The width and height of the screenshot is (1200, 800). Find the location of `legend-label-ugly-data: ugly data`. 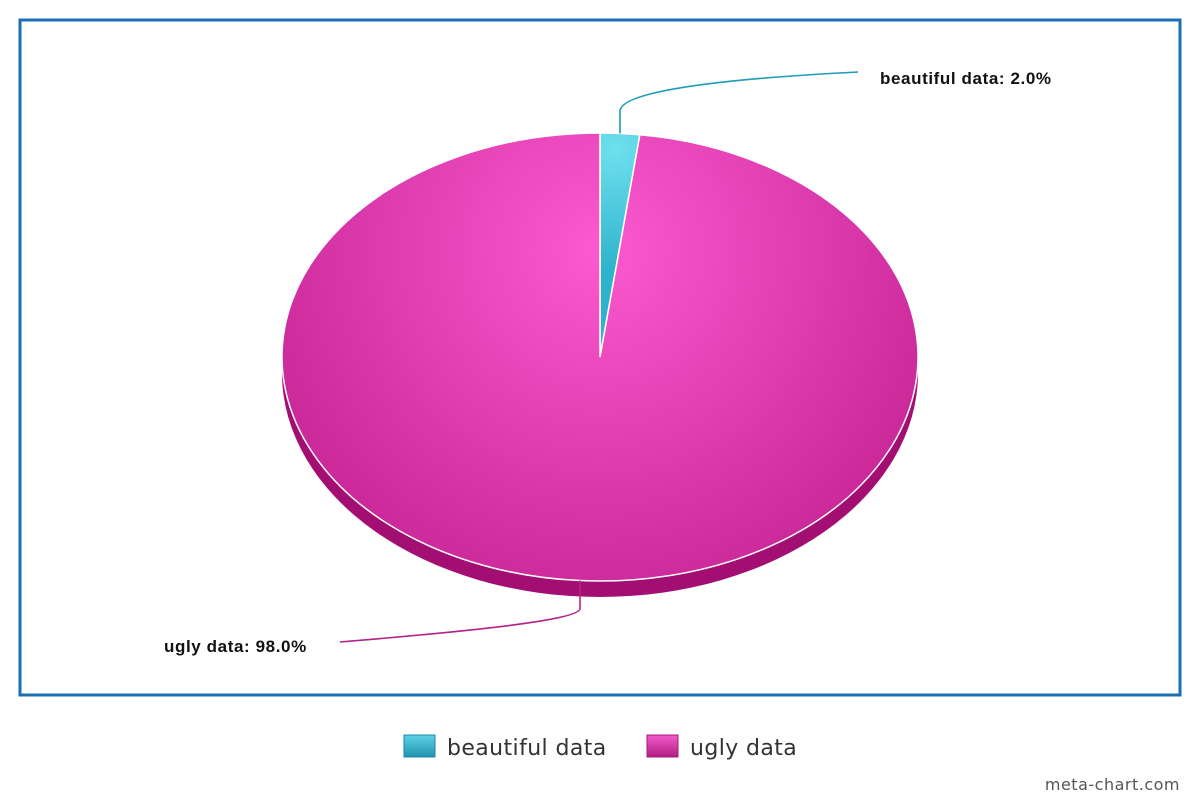

legend-label-ugly-data: ugly data is located at coordinates (743, 748).